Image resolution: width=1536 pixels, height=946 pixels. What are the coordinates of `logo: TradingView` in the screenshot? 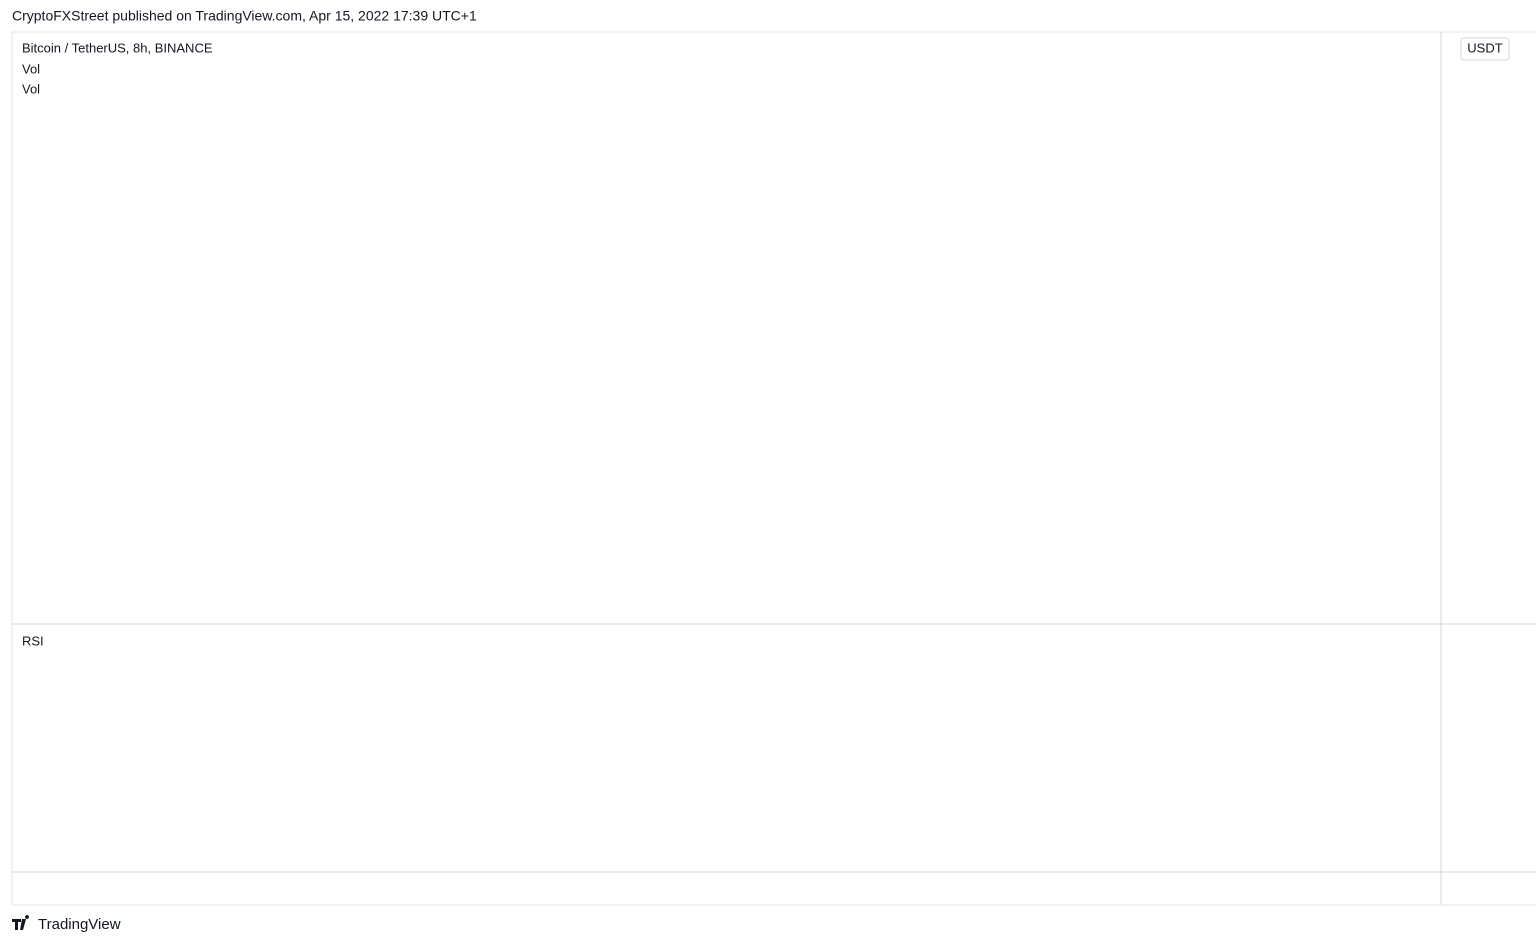 It's located at (66, 924).